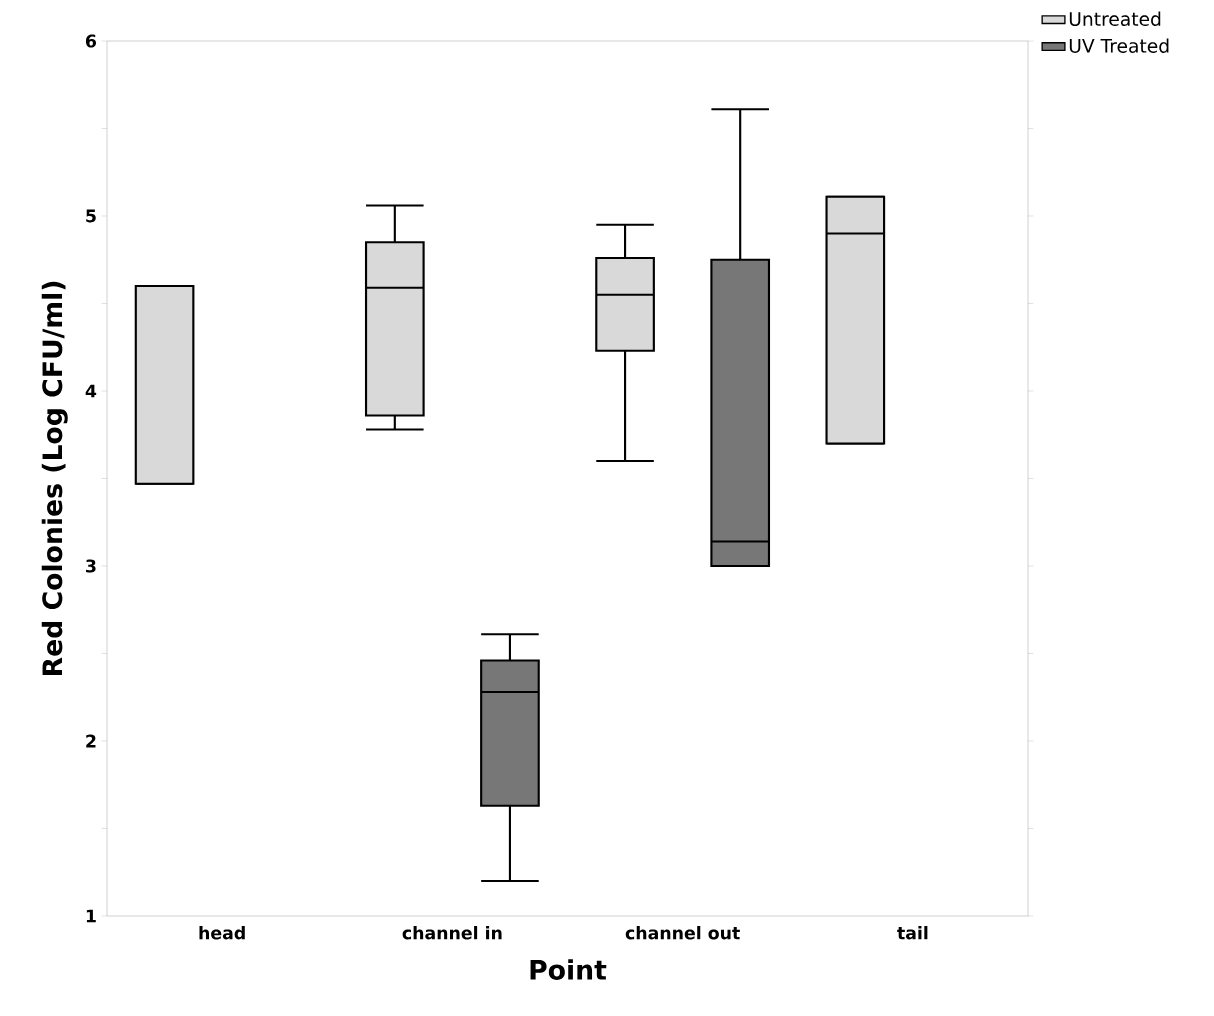  I want to click on y-tick-label: 1, so click(91, 916).